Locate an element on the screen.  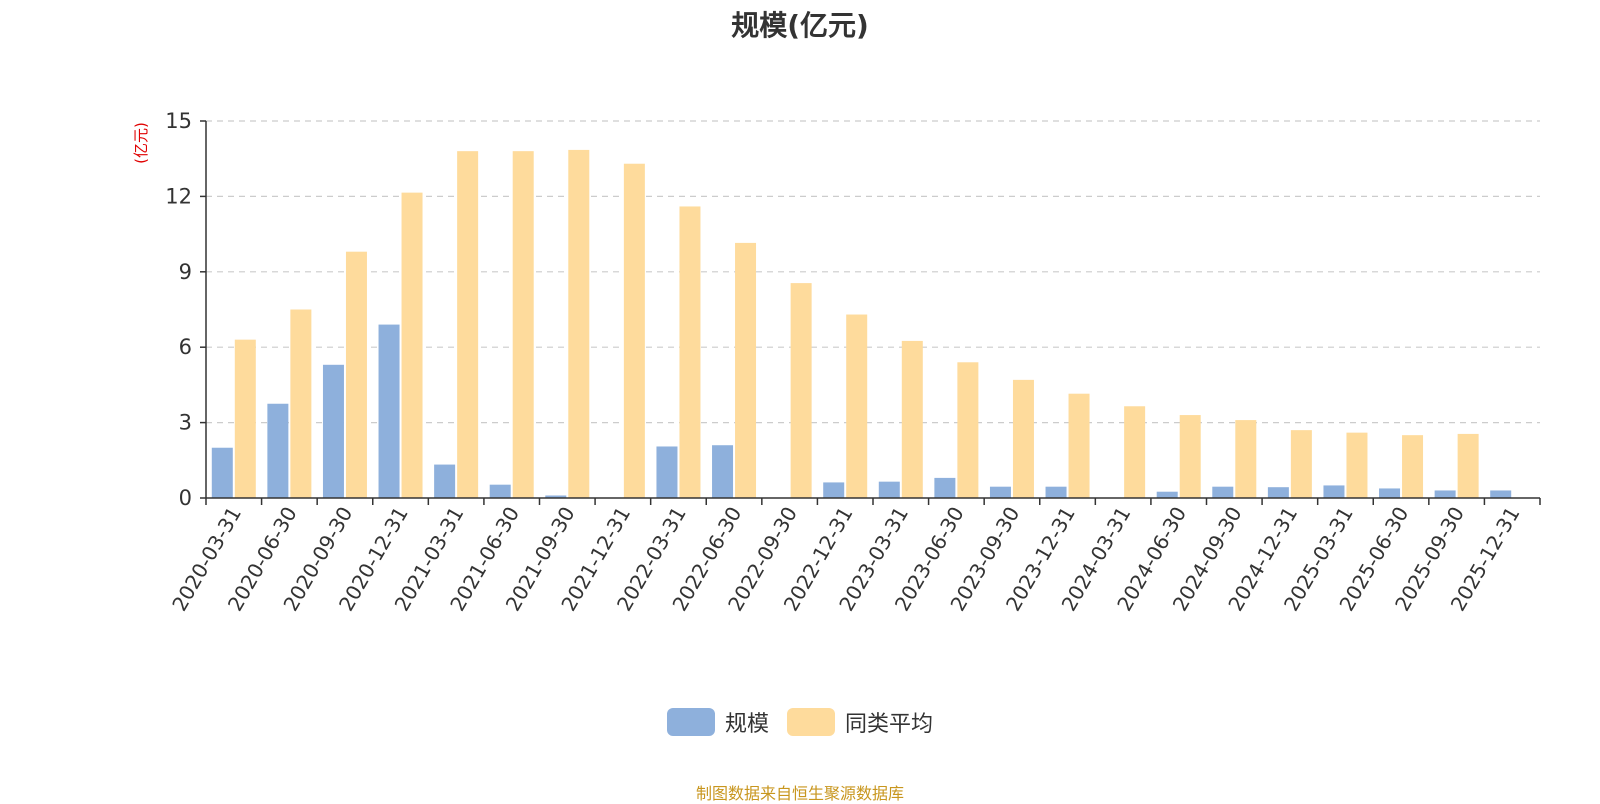
chart-title: 规模(亿元) is located at coordinates (800, 25).